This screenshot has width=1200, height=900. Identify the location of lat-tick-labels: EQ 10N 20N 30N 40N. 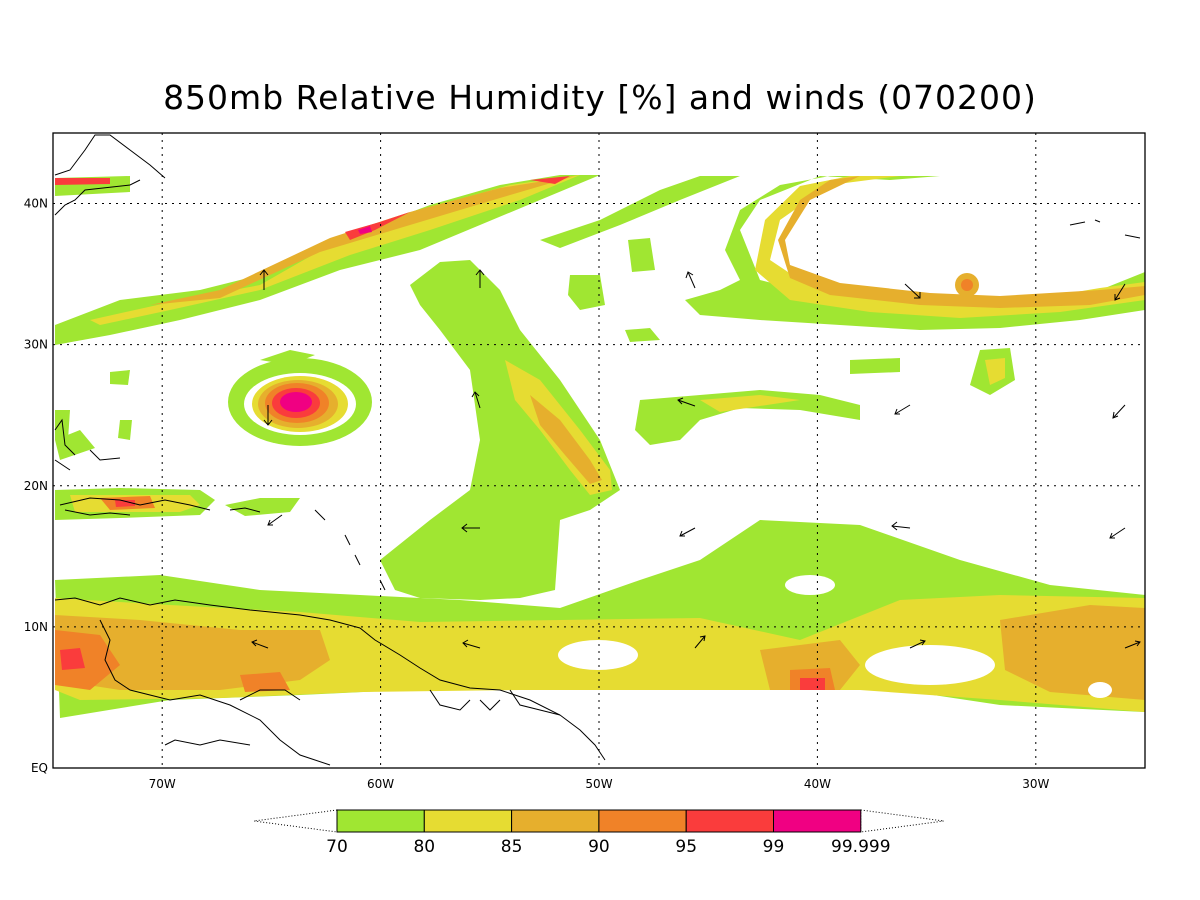
(36, 486).